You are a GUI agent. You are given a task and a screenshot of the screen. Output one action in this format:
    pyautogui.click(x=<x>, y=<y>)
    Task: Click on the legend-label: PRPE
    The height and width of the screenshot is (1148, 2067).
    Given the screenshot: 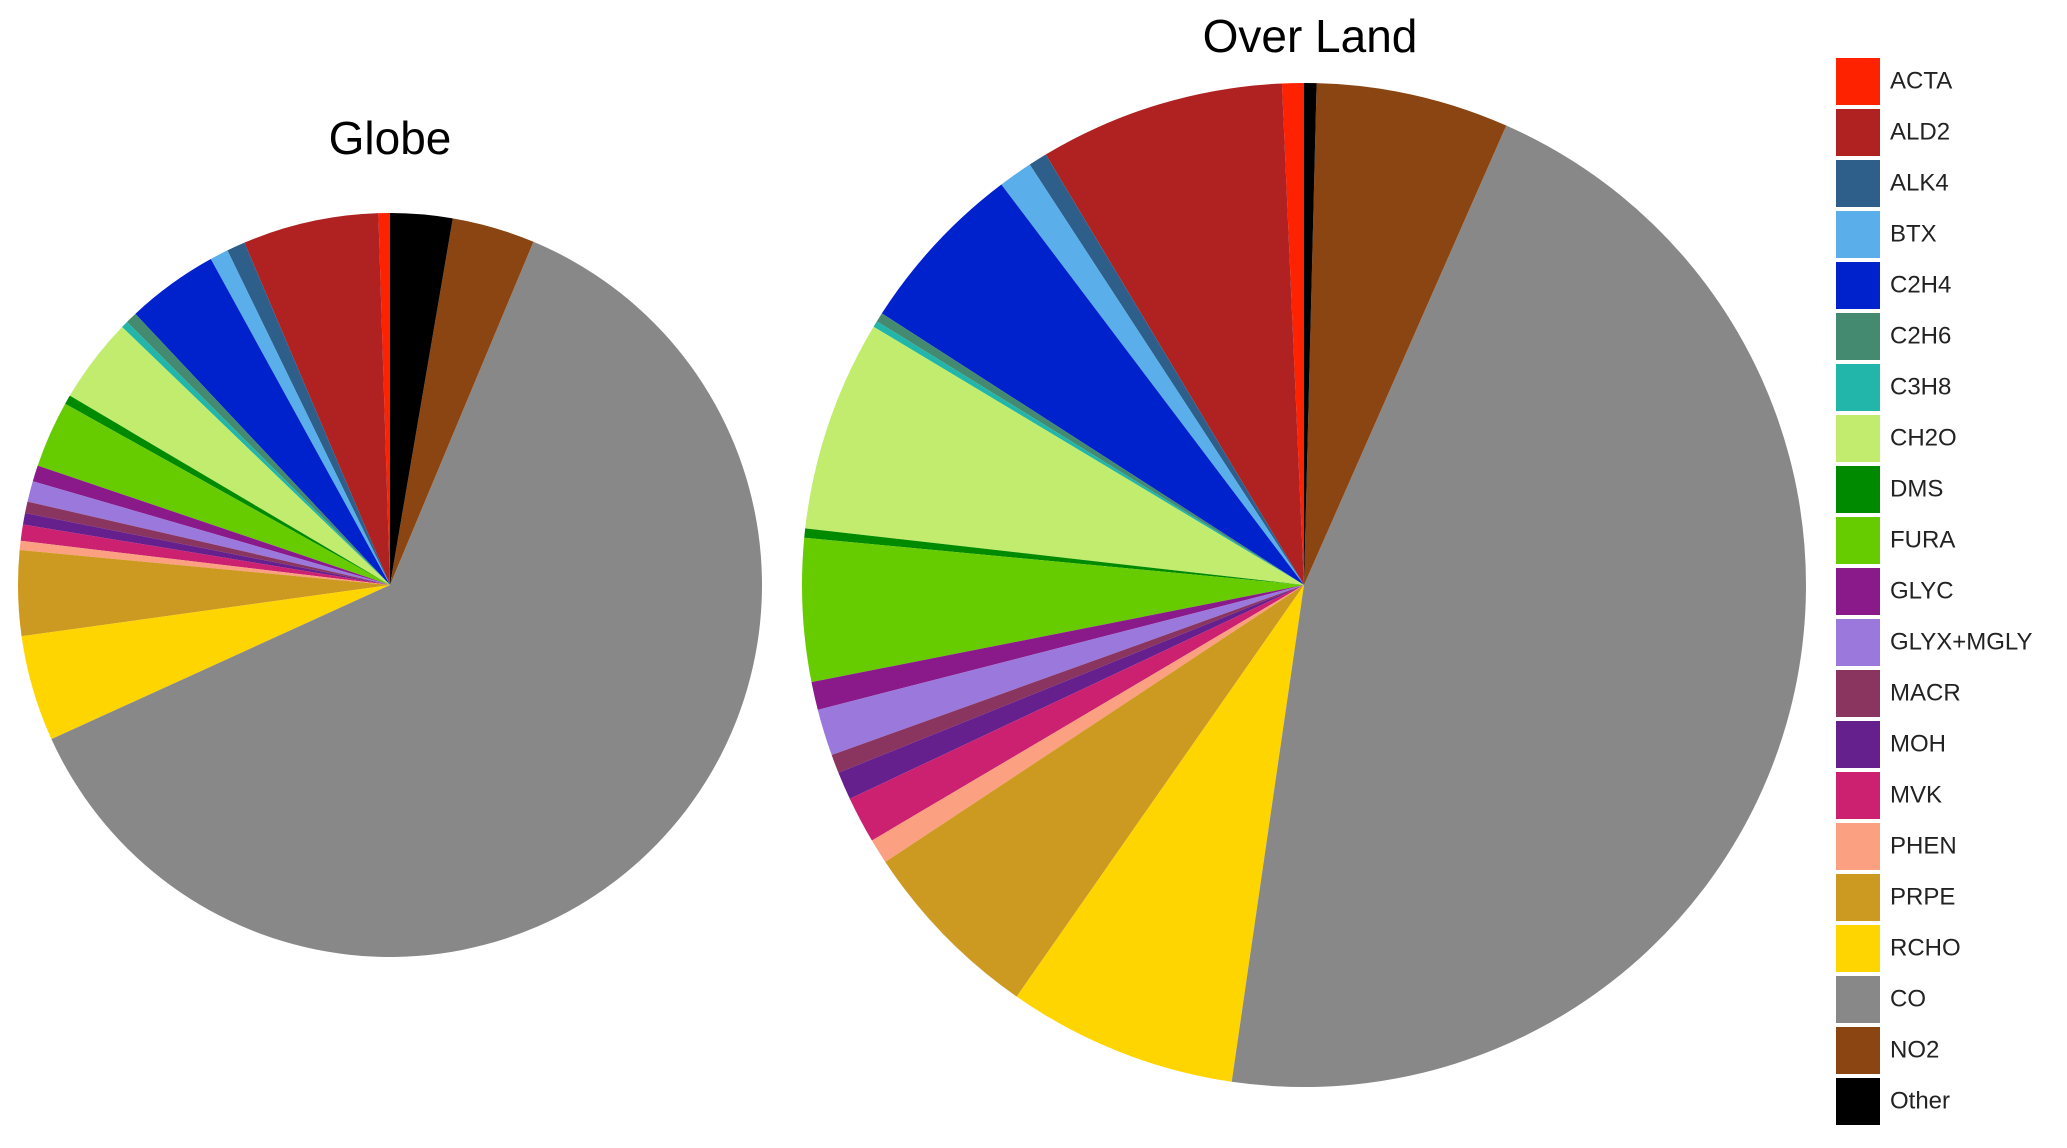 What is the action you would take?
    pyautogui.click(x=1922, y=896)
    